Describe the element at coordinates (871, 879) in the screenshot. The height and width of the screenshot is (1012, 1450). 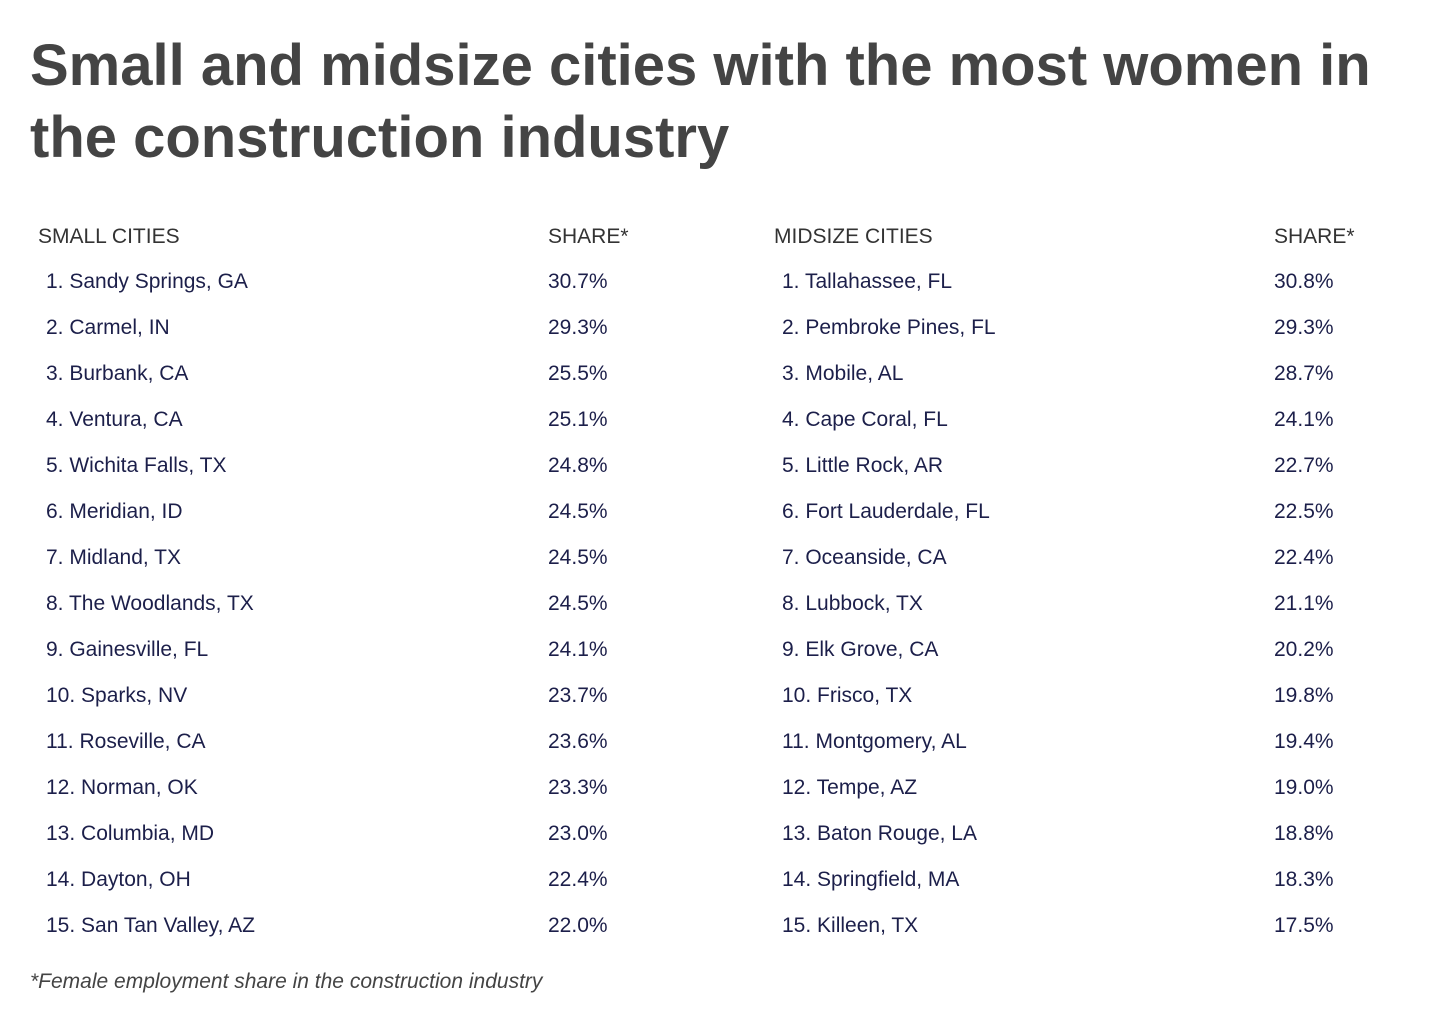
I see `midsize-city-name: 14. Springfield, MA` at that location.